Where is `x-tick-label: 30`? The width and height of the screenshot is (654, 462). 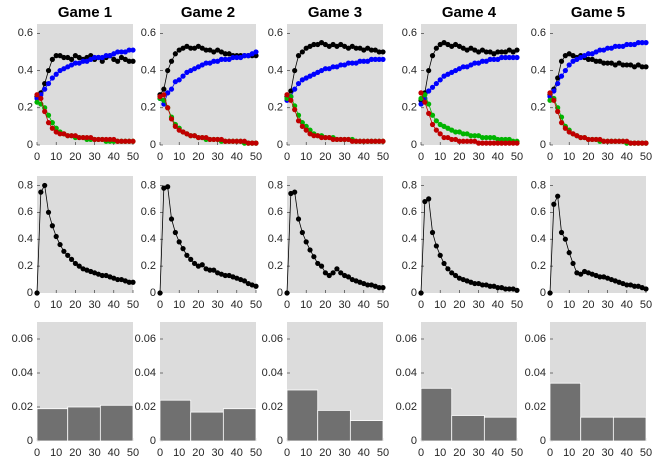
x-tick-label: 30 is located at coordinates (478, 453).